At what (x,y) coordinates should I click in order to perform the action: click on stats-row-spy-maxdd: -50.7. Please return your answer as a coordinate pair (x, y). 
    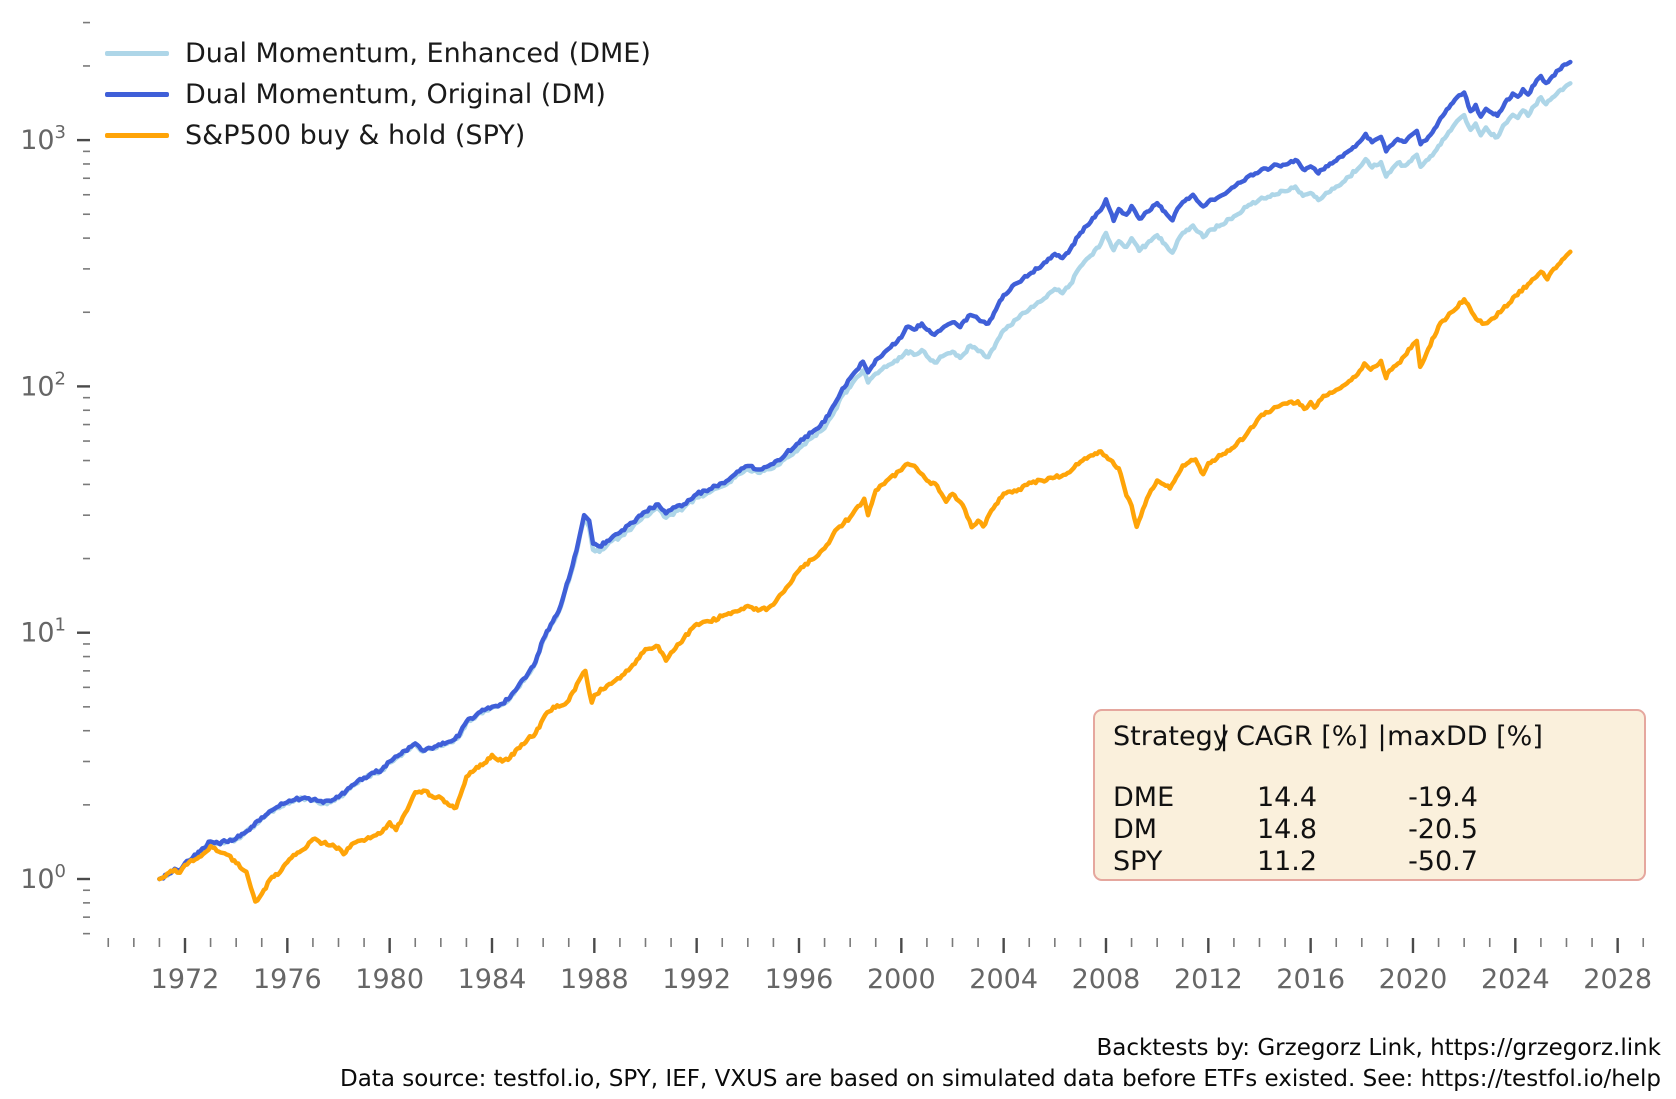
    Looking at the image, I should click on (1443, 861).